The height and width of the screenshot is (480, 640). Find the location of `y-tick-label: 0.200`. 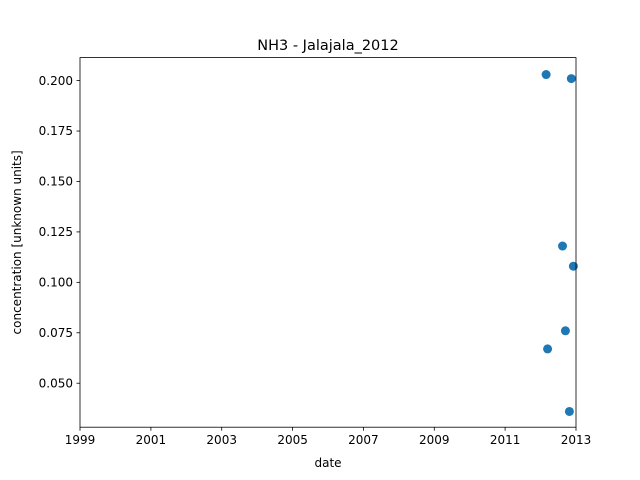

y-tick-label: 0.200 is located at coordinates (56, 81).